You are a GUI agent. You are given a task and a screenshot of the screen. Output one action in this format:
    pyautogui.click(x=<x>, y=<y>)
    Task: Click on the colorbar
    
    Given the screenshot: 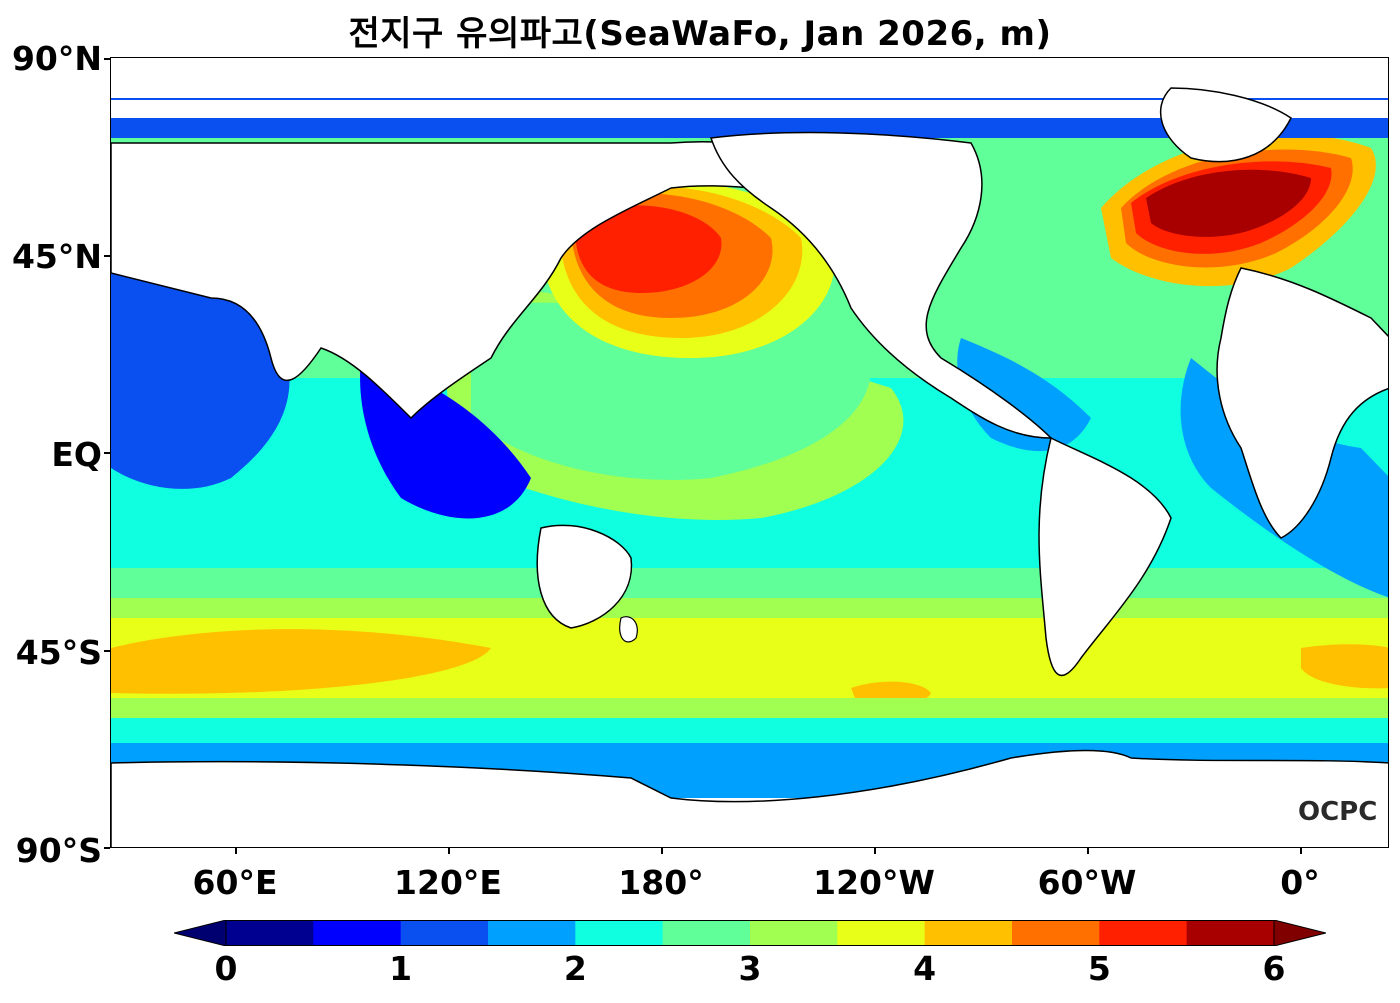 What is the action you would take?
    pyautogui.click(x=750, y=933)
    